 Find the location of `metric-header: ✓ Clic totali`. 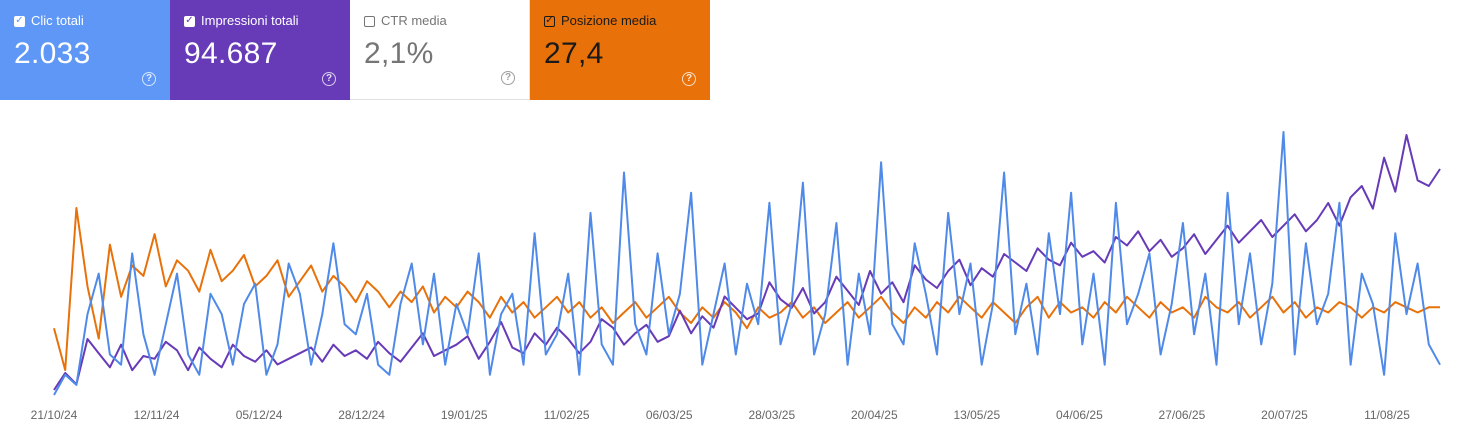

metric-header: ✓ Clic totali is located at coordinates (85, 21).